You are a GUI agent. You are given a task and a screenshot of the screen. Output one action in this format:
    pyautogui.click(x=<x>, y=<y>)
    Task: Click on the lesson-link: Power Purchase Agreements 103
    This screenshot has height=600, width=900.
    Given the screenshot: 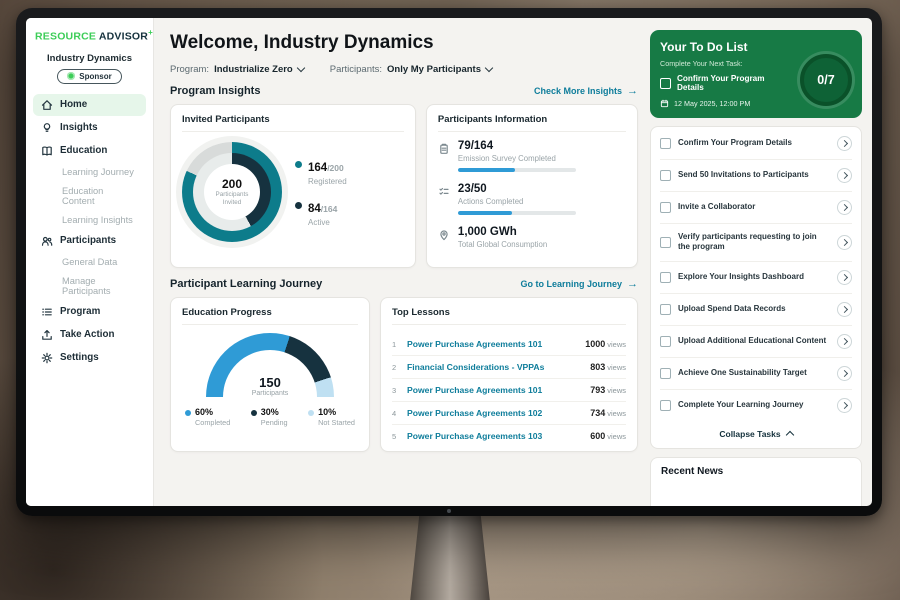 What is the action you would take?
    pyautogui.click(x=475, y=436)
    